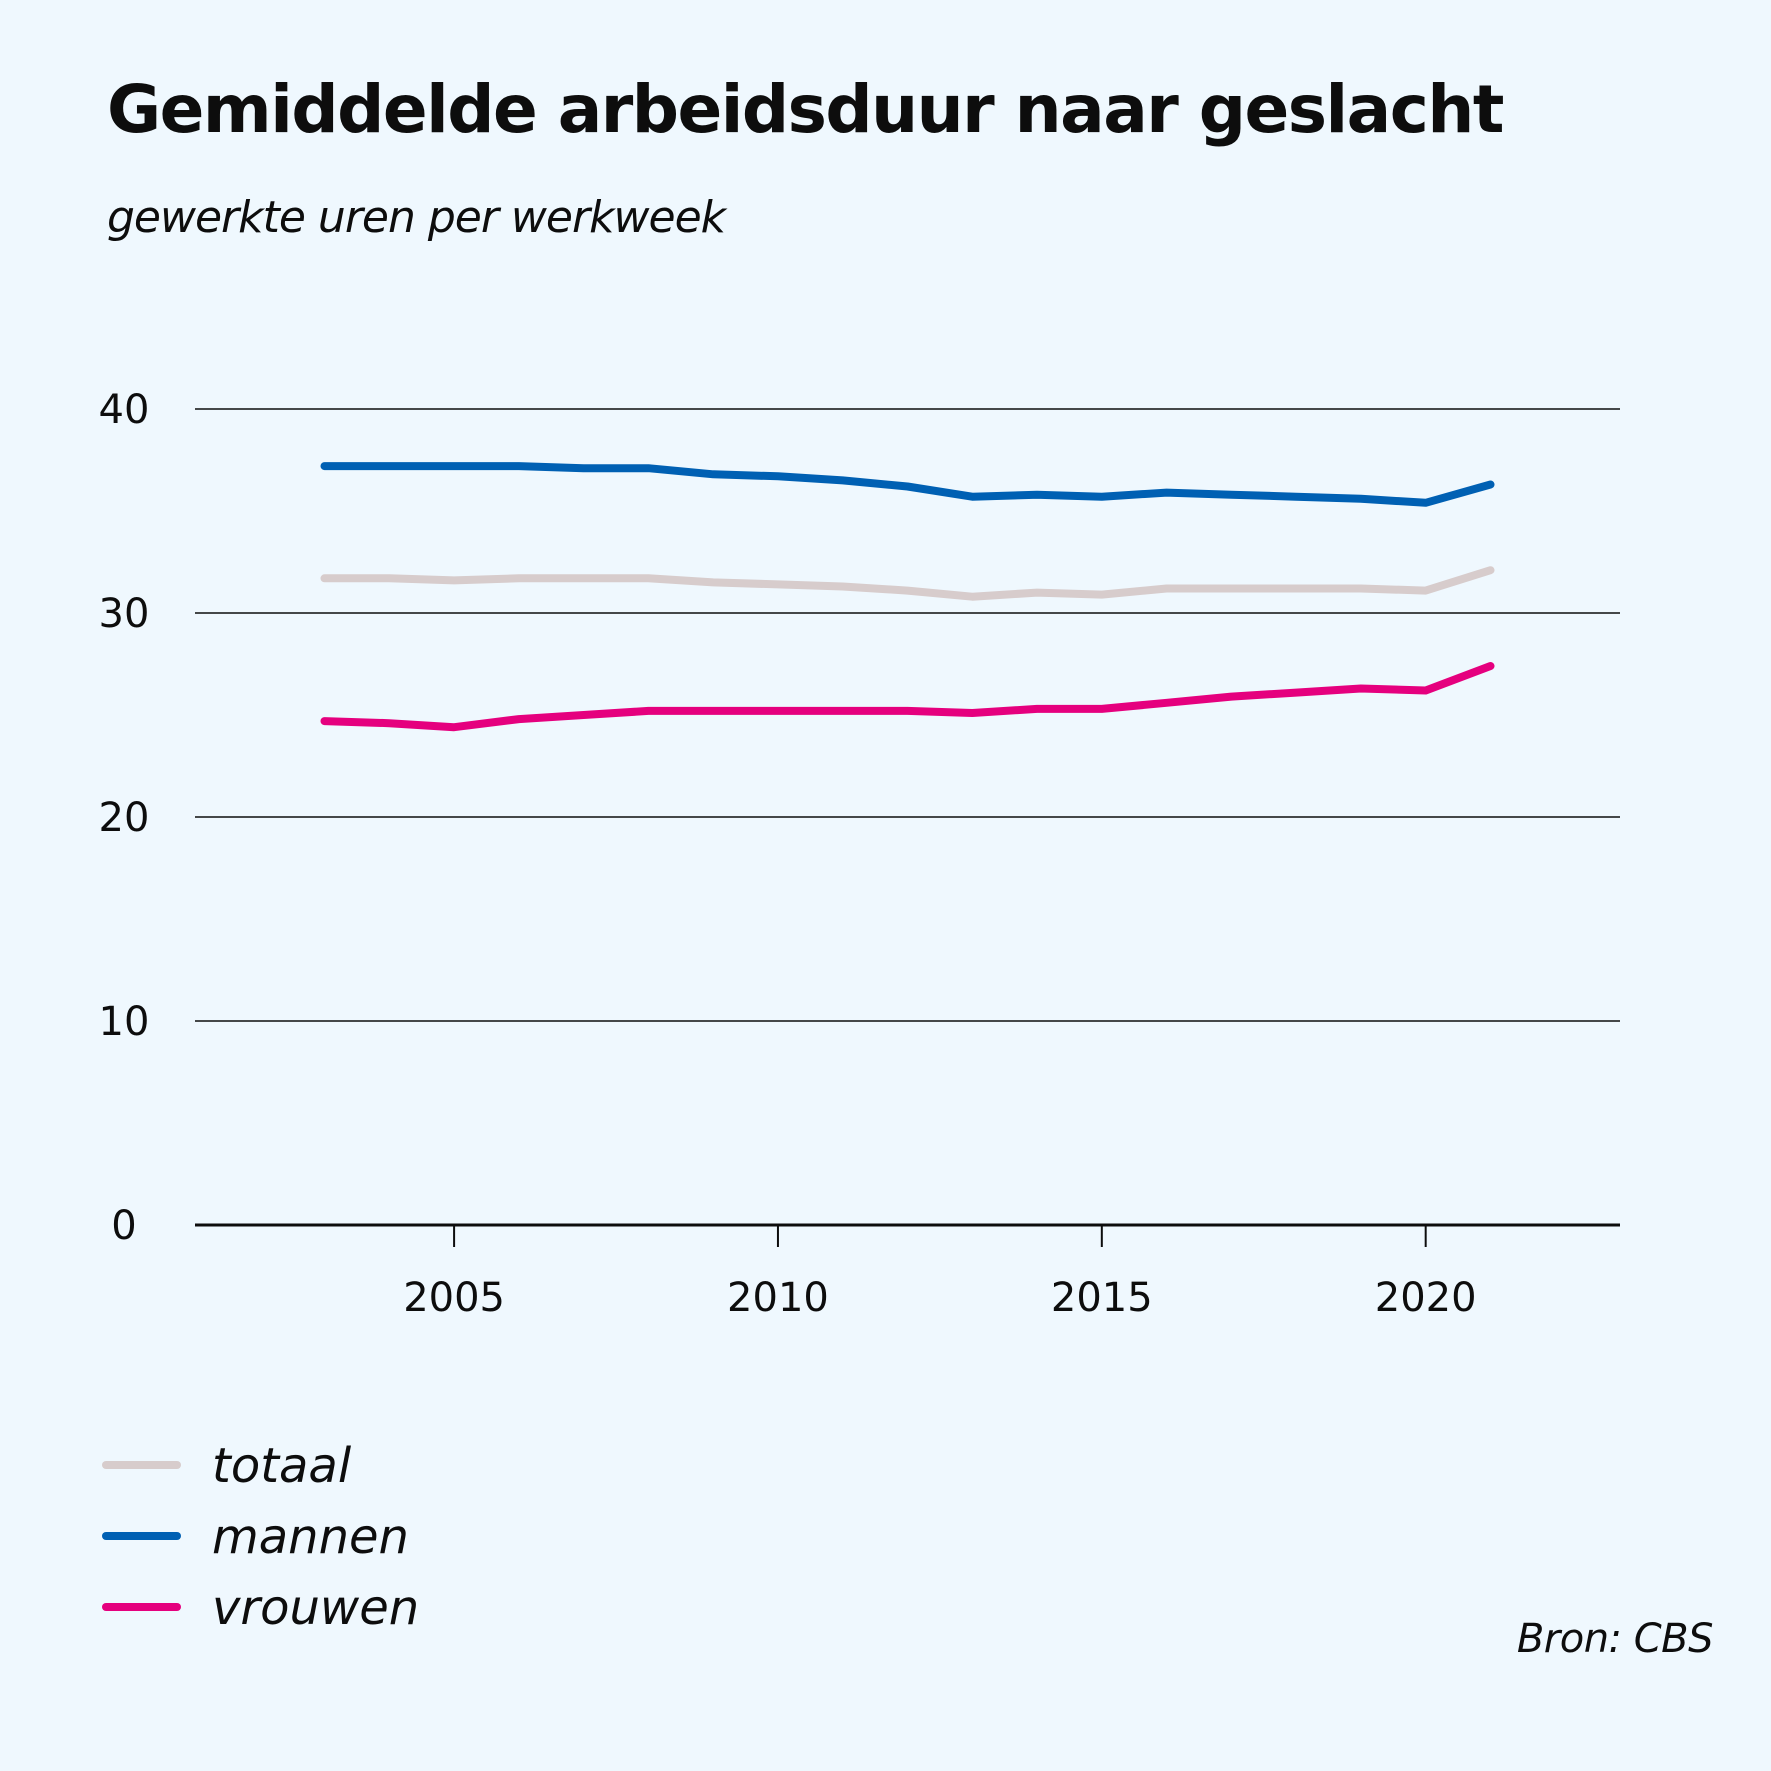  What do you see at coordinates (778, 1298) in the screenshot?
I see `x-tick-label-2010: 2010` at bounding box center [778, 1298].